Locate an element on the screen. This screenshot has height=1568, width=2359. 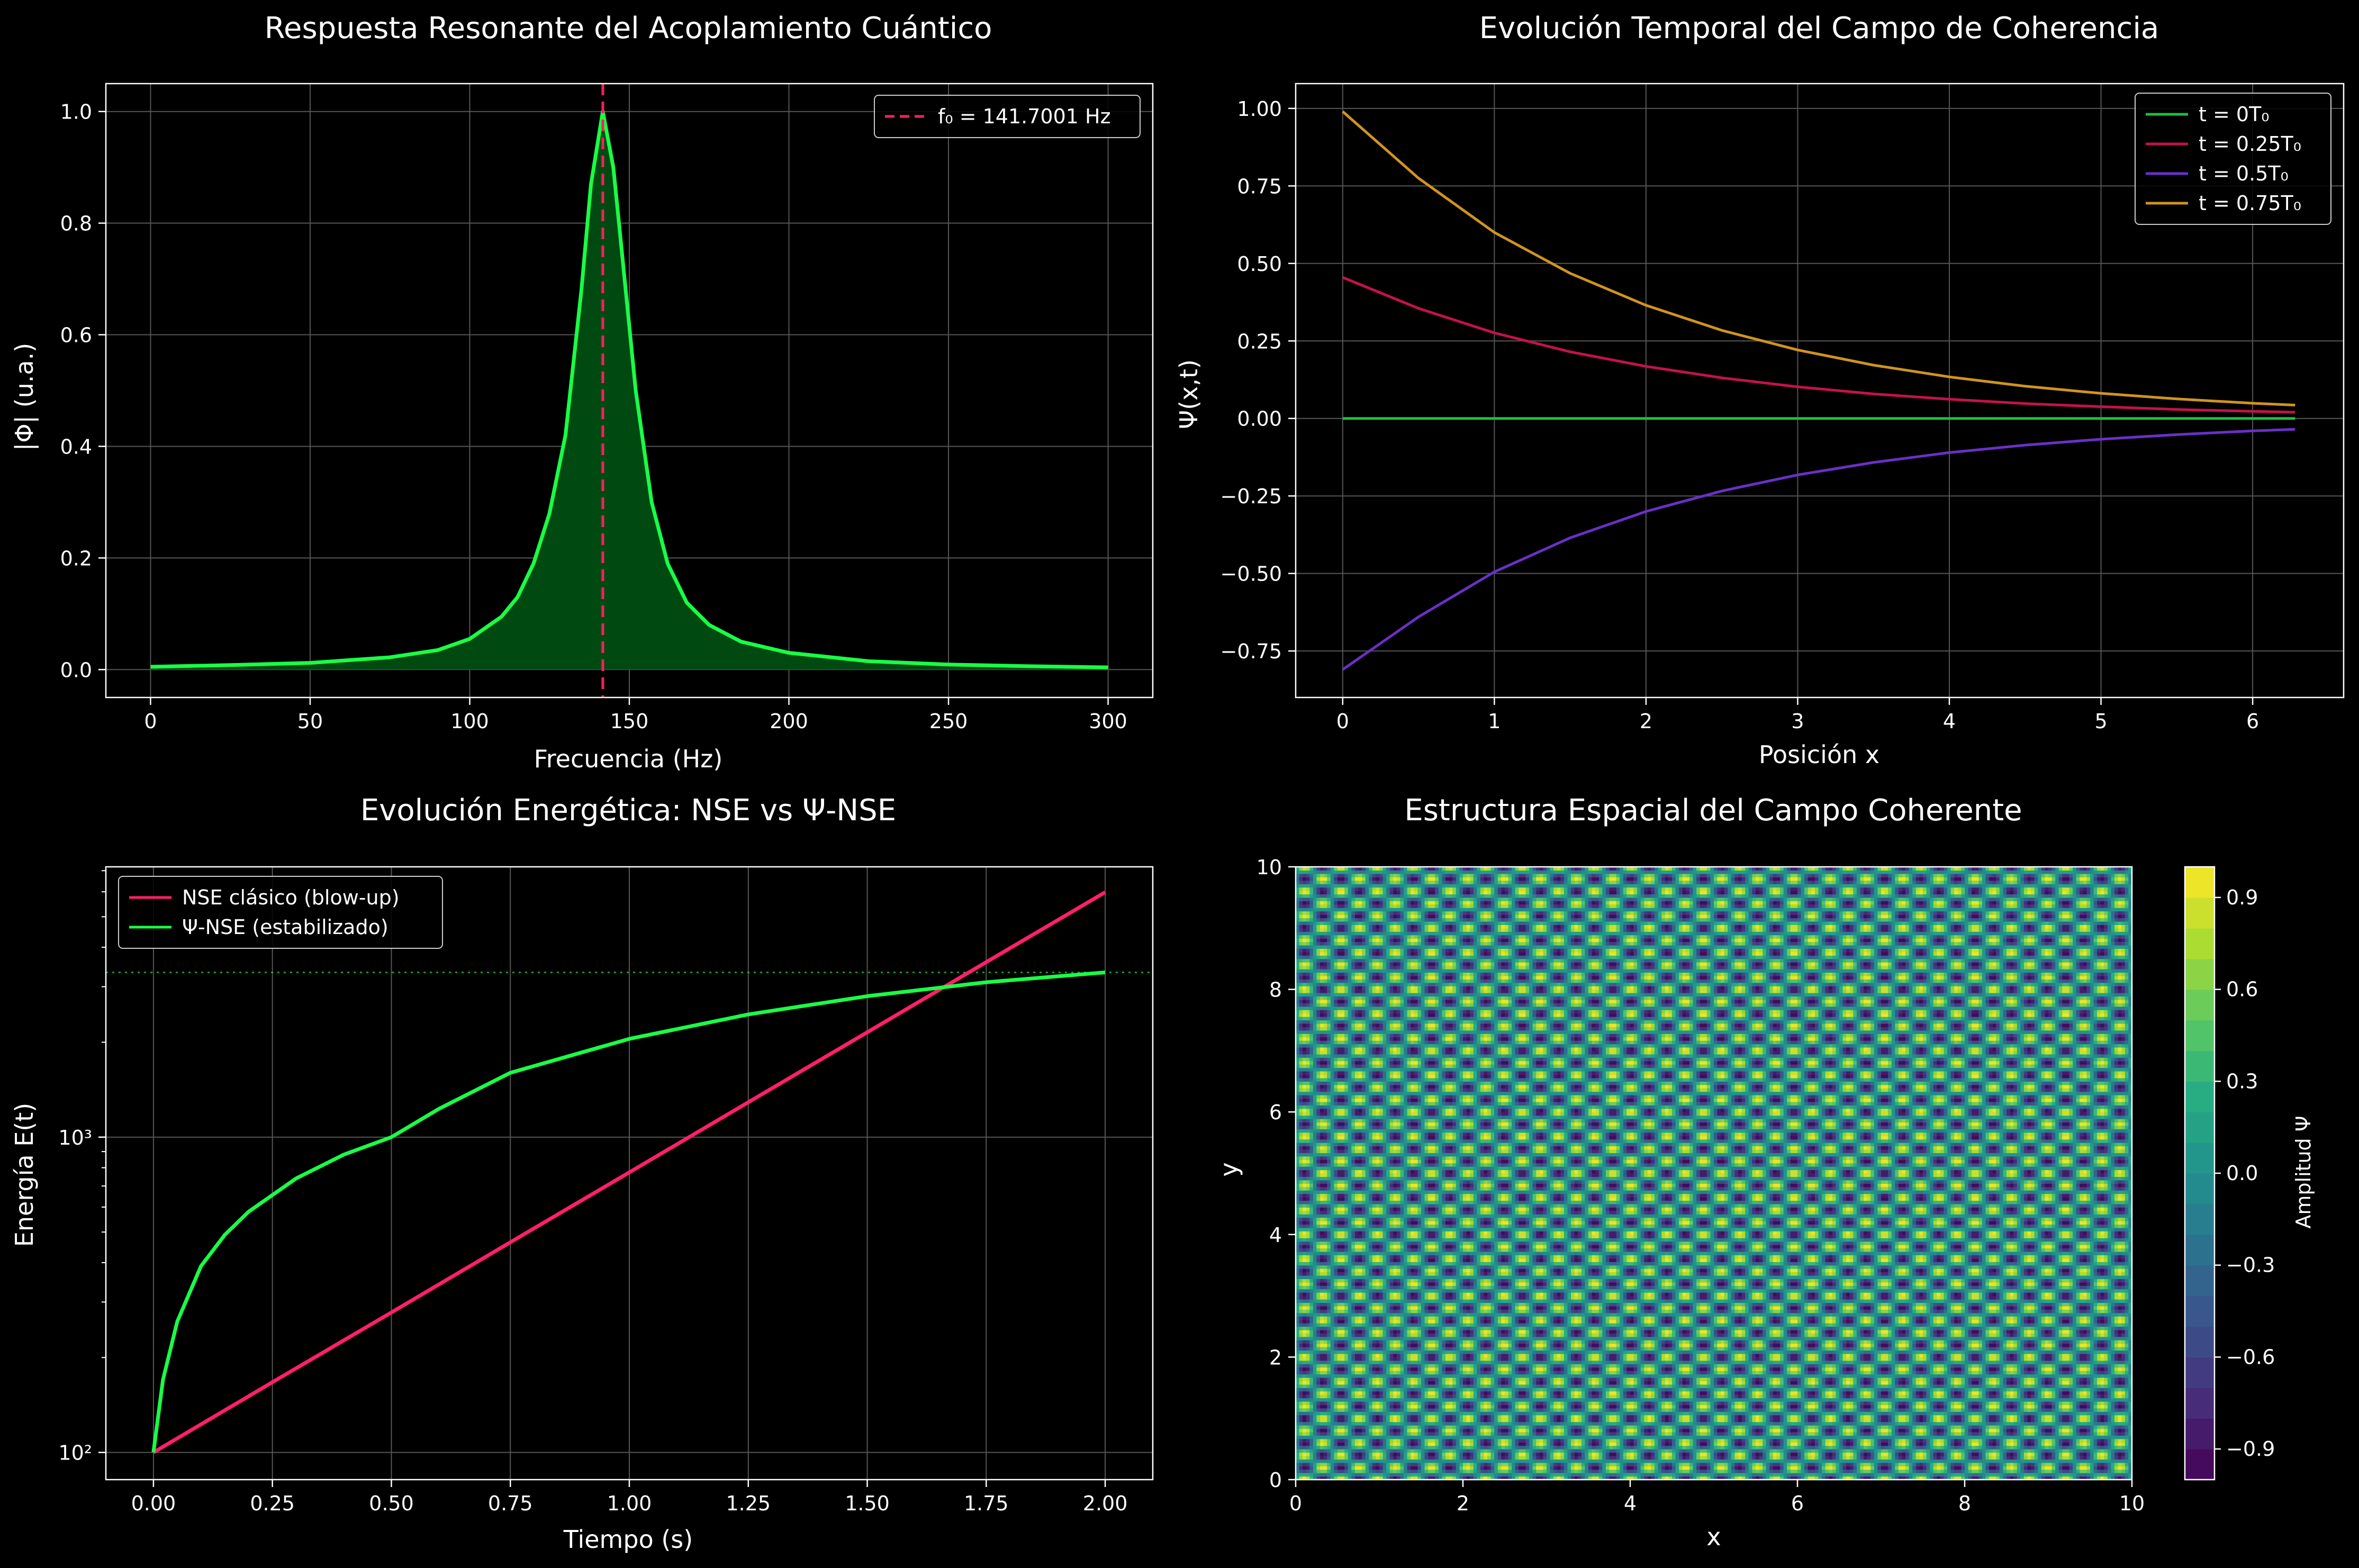
x-tick-label: 1 is located at coordinates (1494, 721).